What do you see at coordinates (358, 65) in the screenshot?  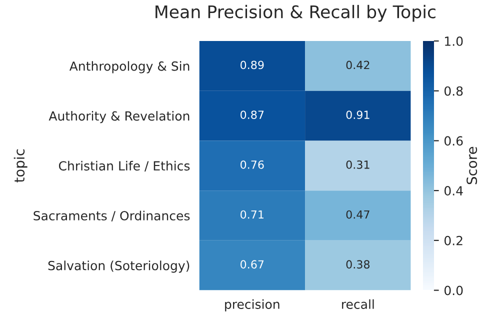 I see `data-label: 0.42` at bounding box center [358, 65].